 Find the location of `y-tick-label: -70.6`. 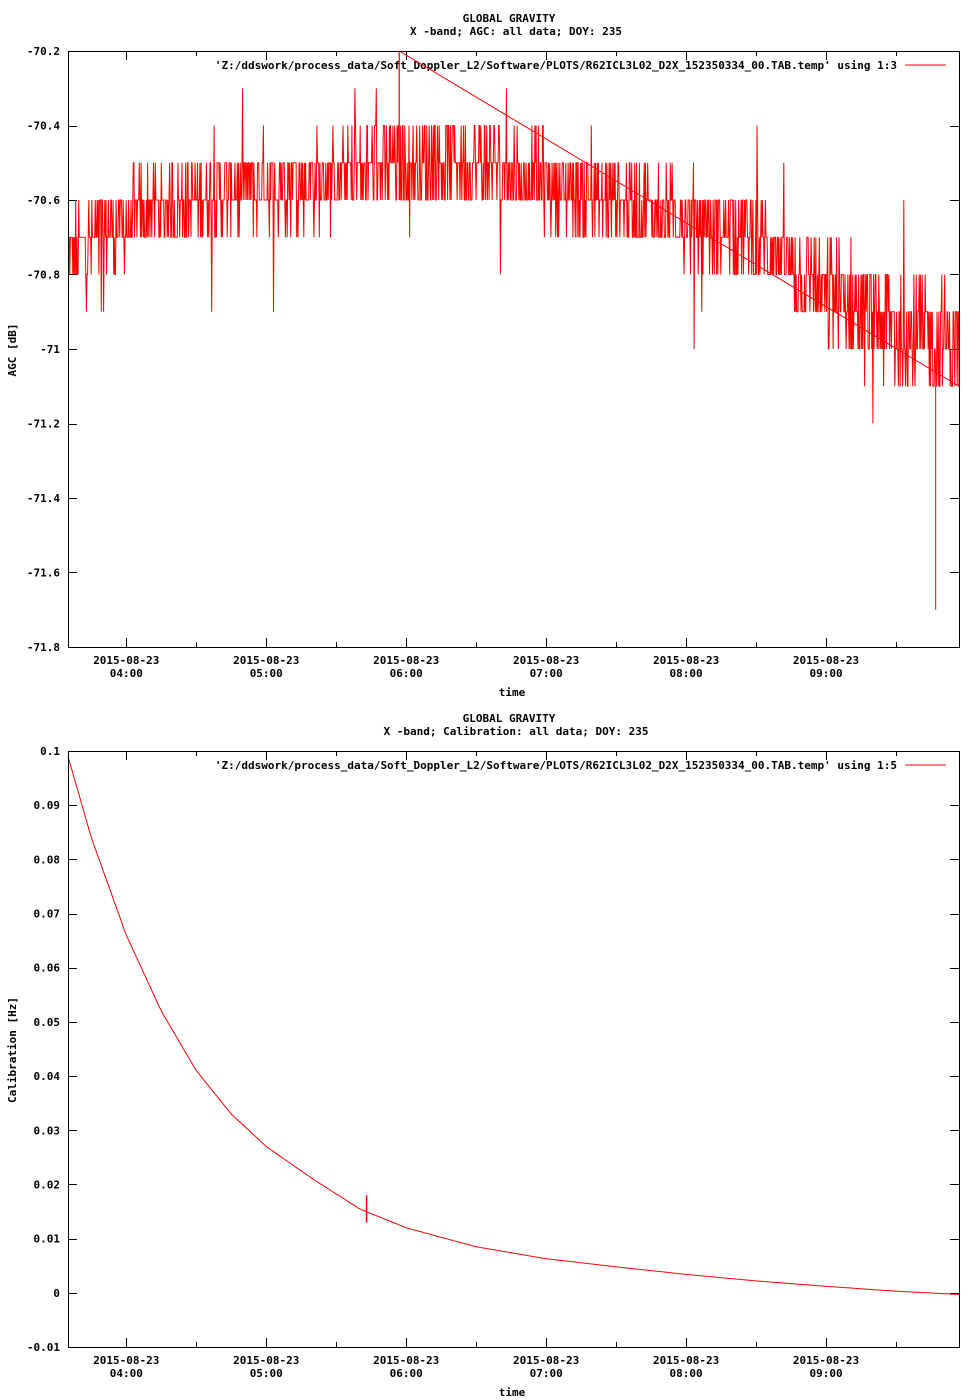

y-tick-label: -70.6 is located at coordinates (43, 200).